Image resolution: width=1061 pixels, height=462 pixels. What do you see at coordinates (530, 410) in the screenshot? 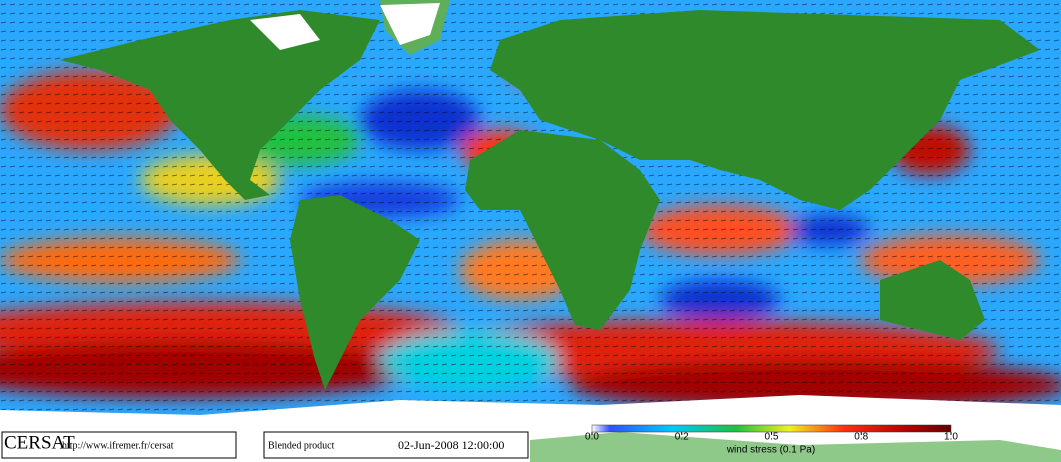
I see `antarctica` at bounding box center [530, 410].